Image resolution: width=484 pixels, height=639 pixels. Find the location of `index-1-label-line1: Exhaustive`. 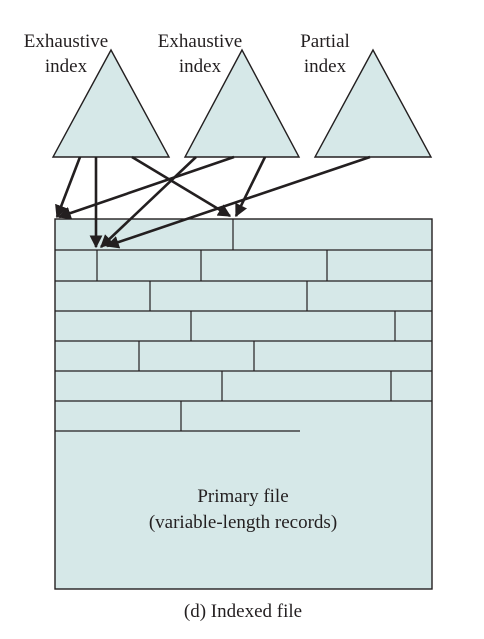

index-1-label-line1: Exhaustive is located at coordinates (66, 41).